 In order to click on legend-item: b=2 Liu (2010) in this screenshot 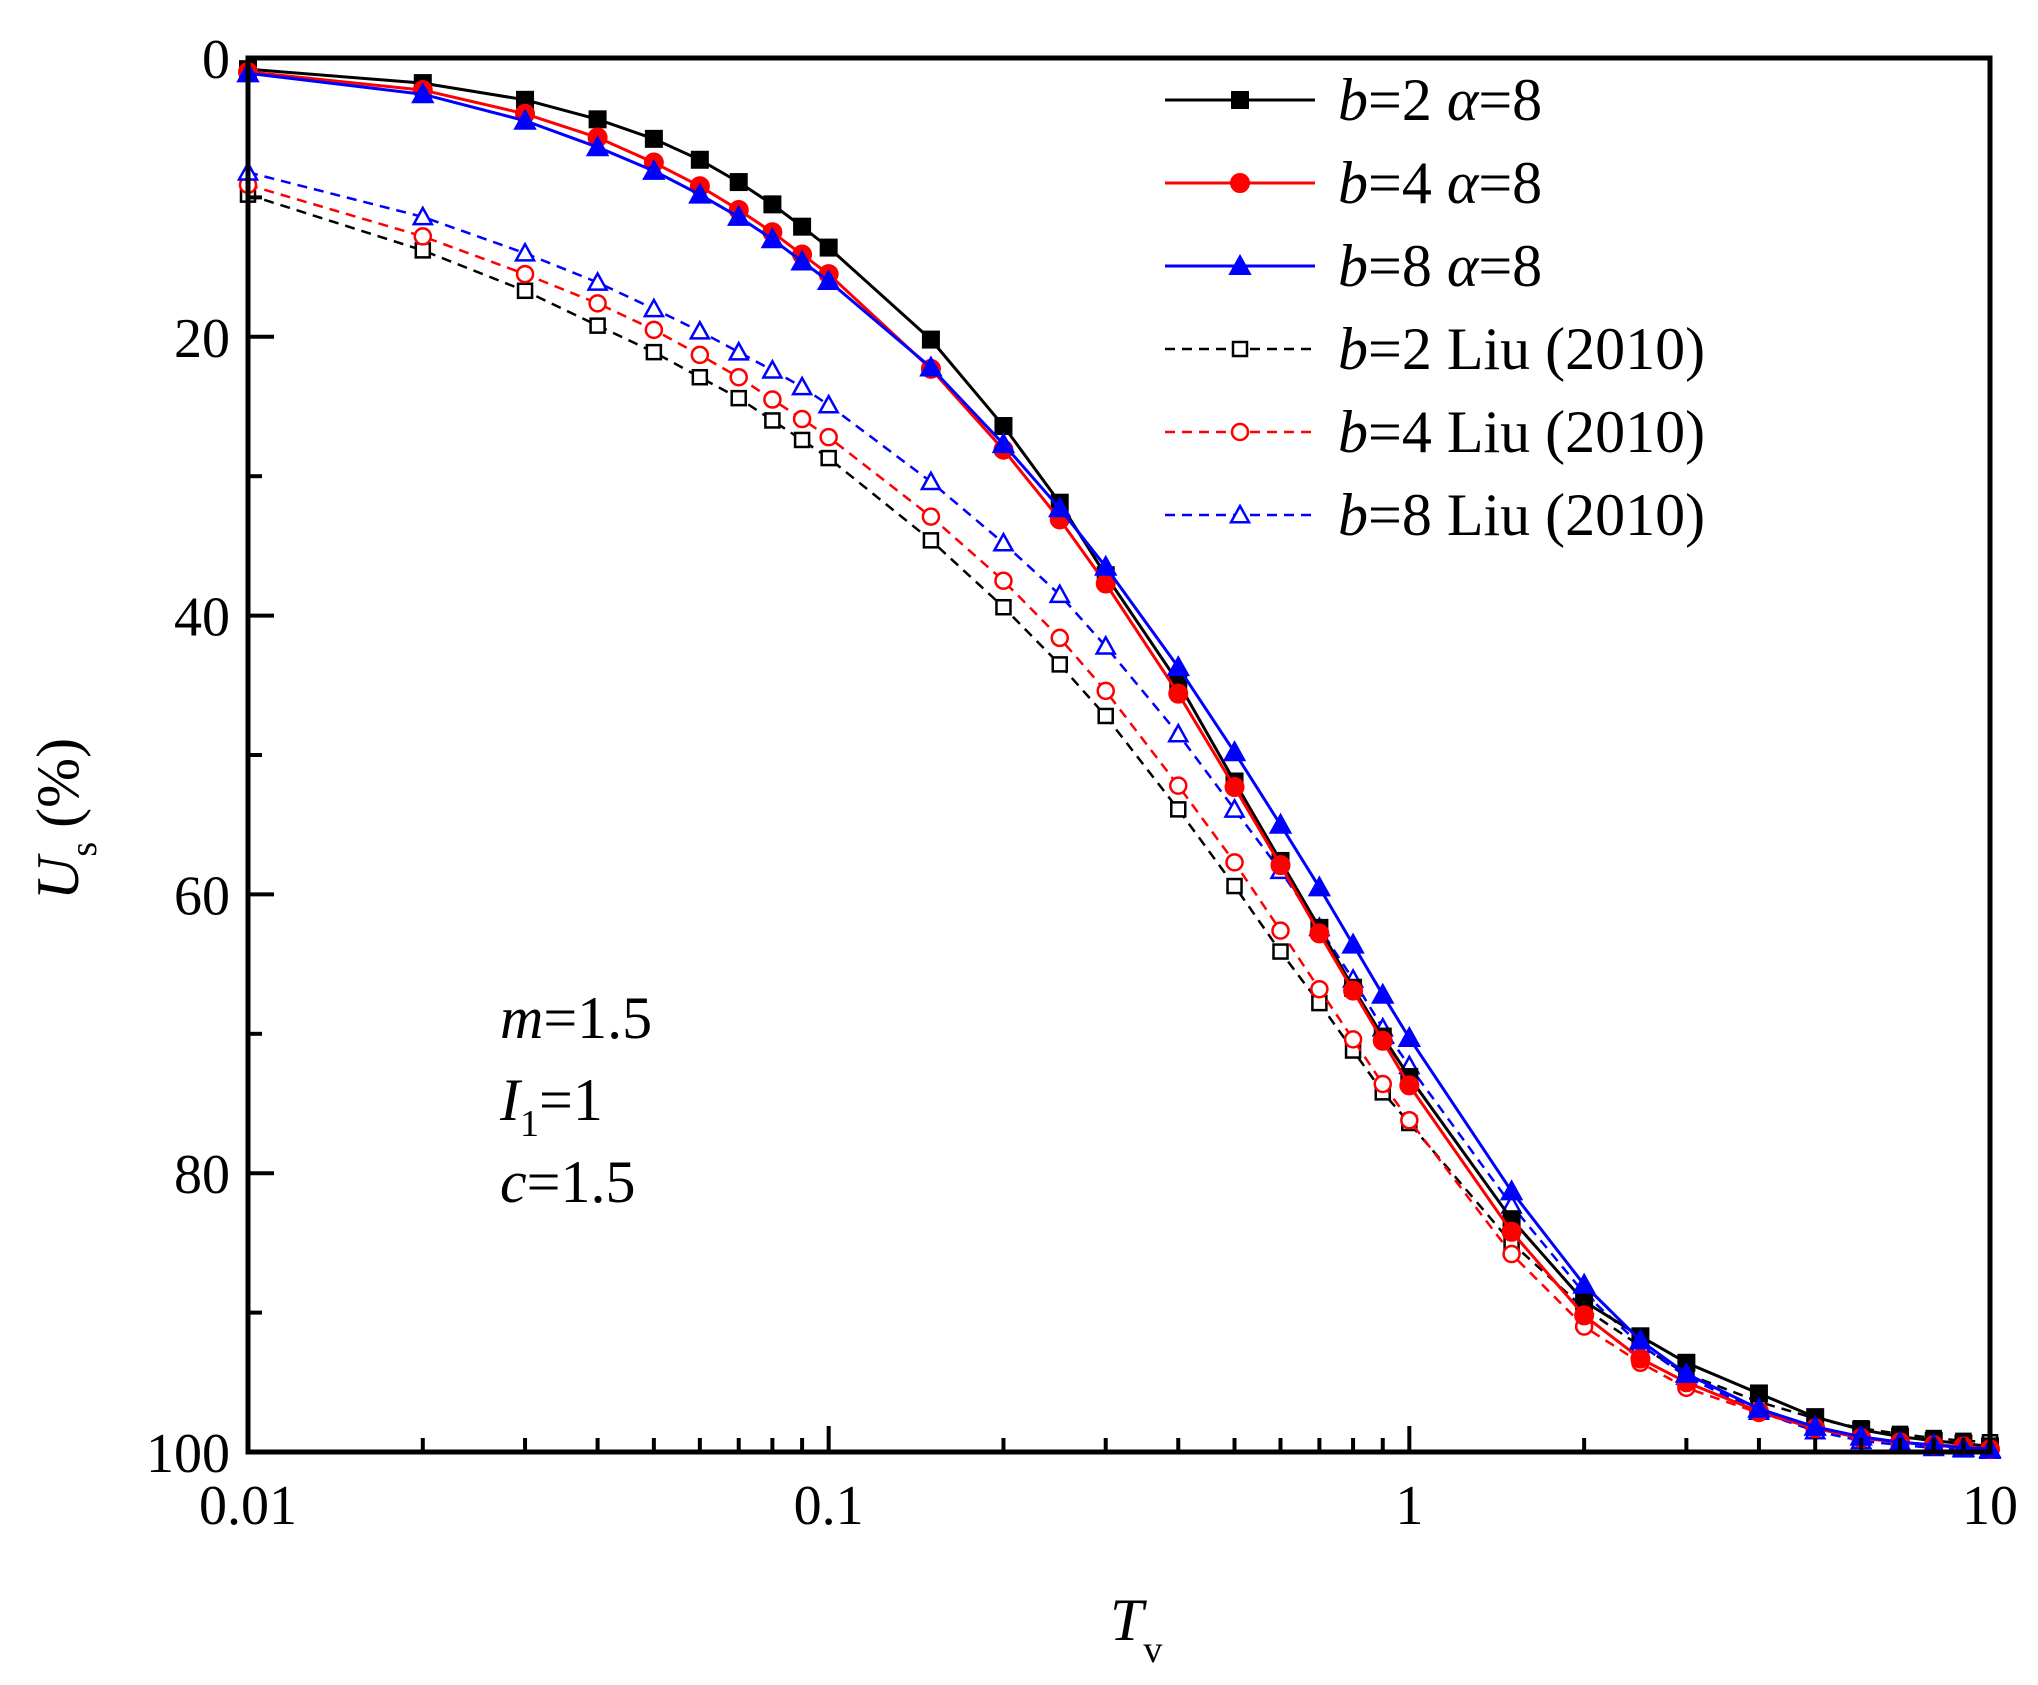, I will do `click(1435, 349)`.